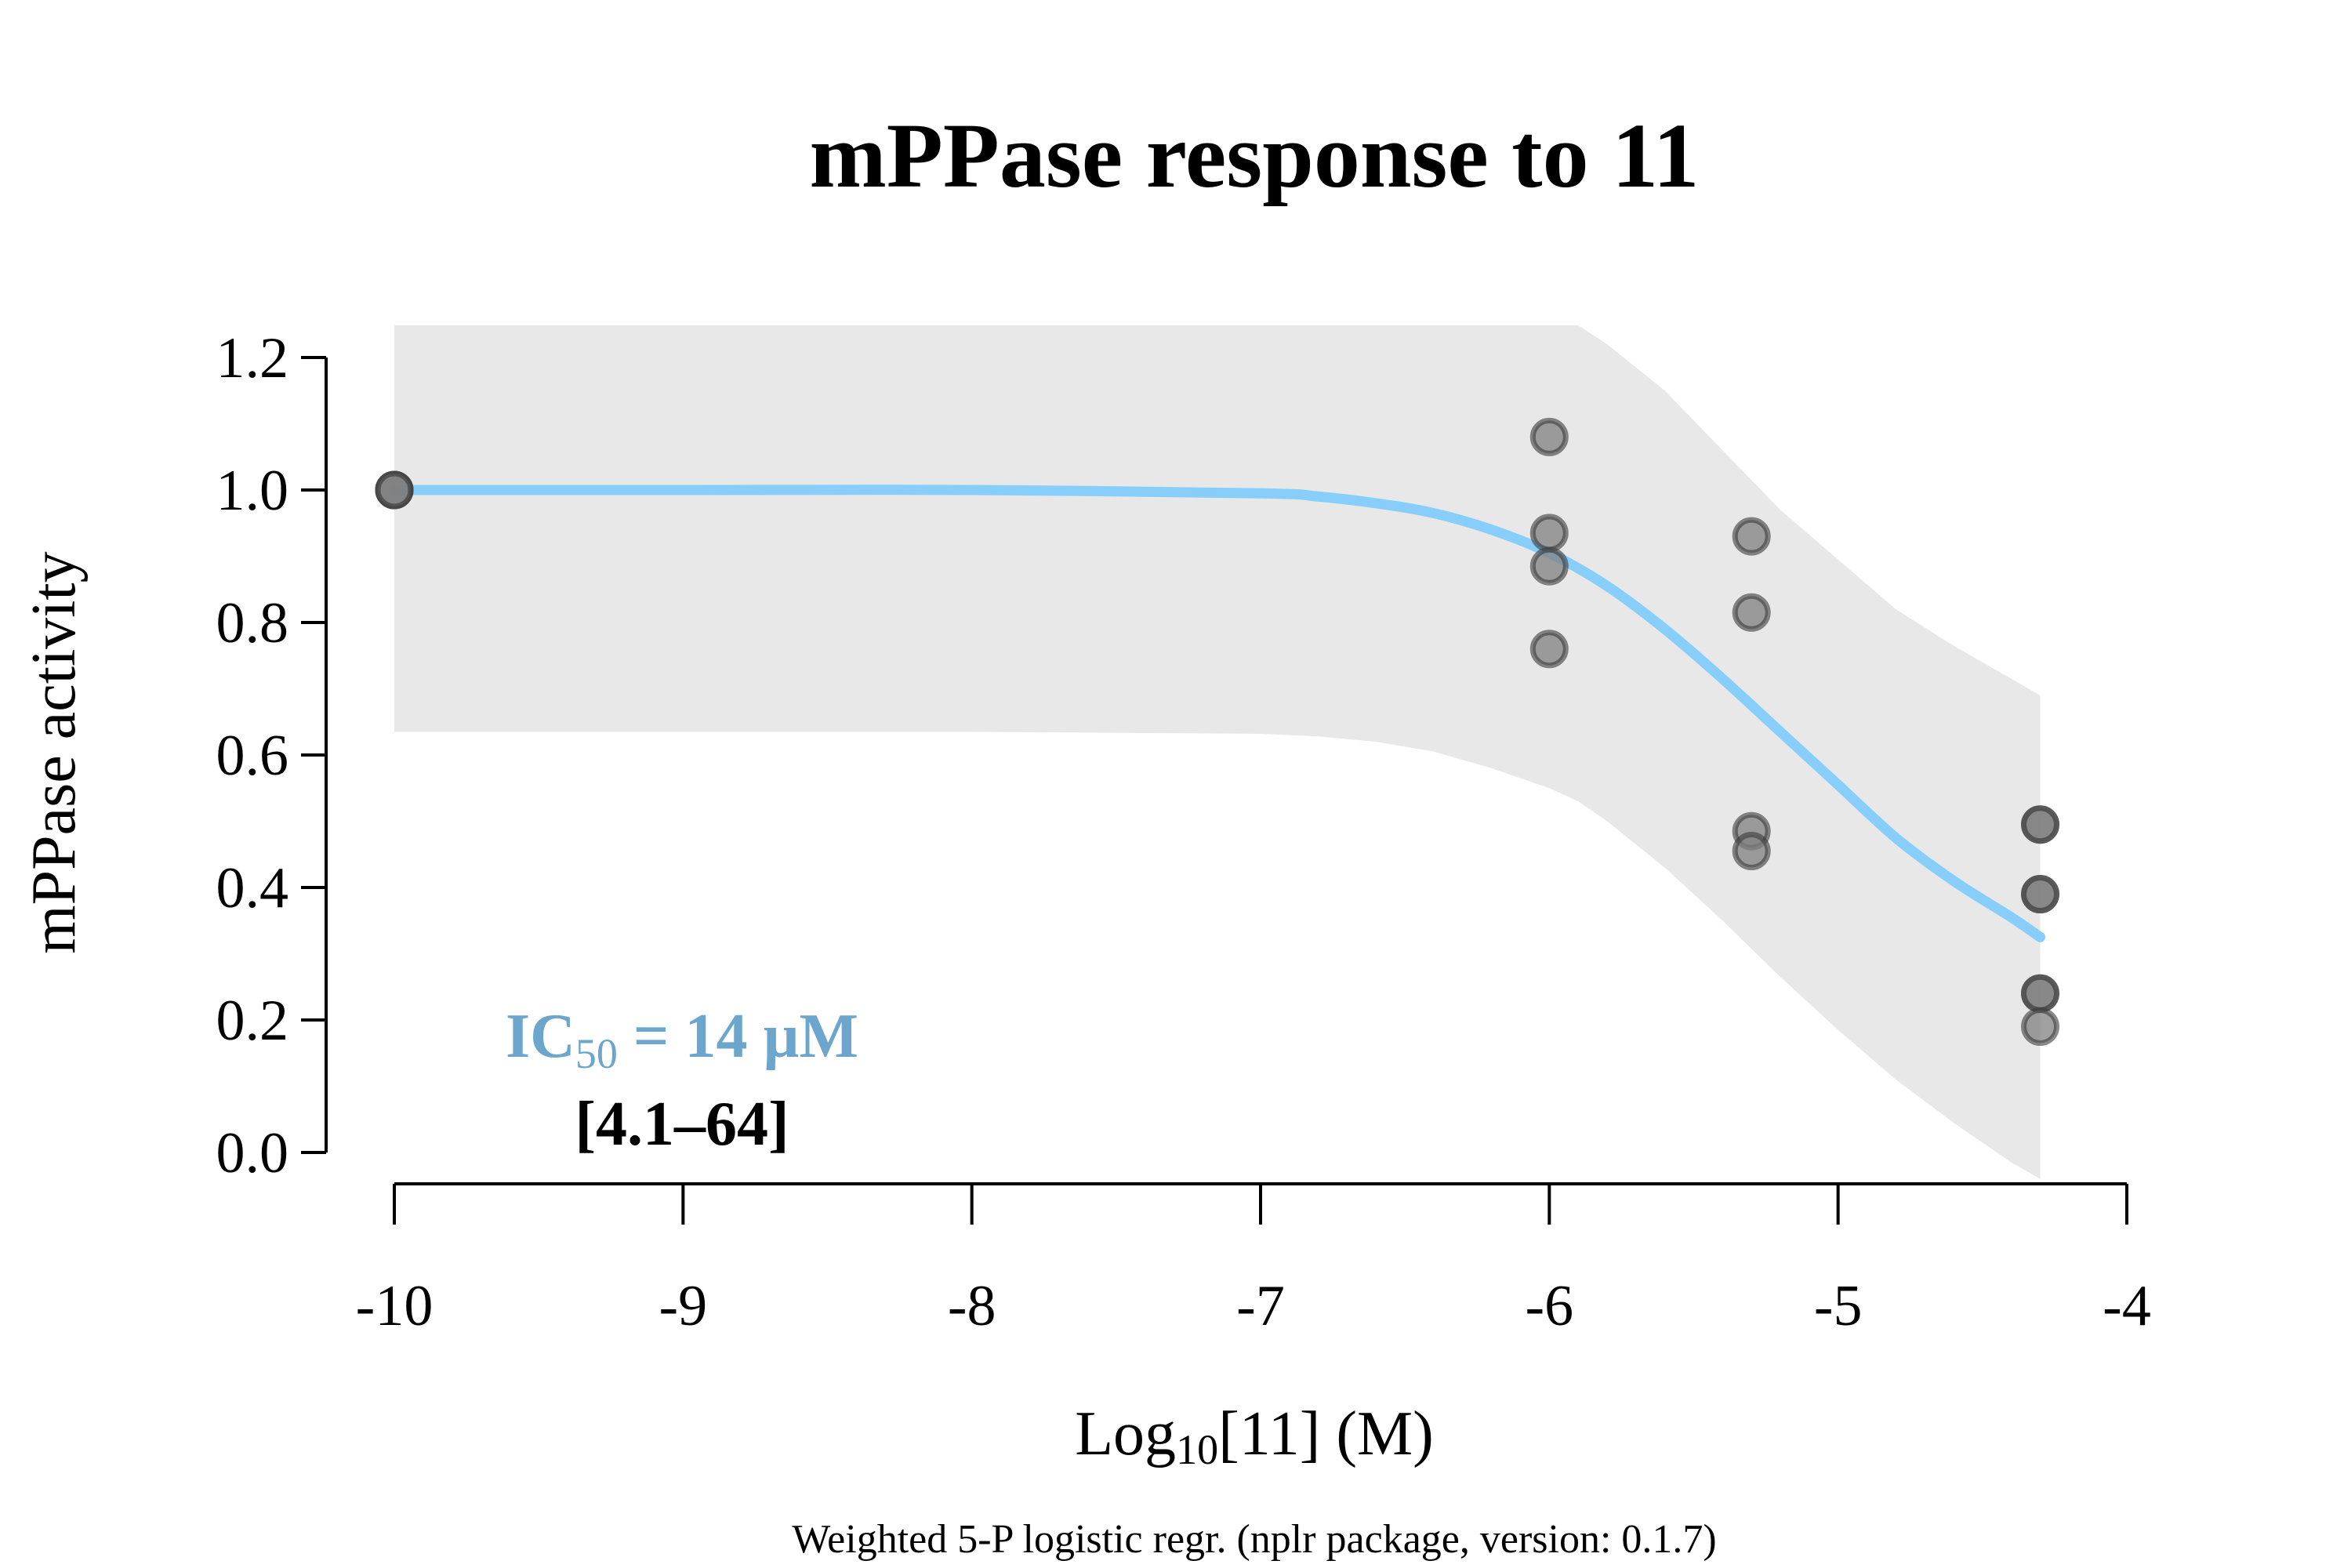 The image size is (2333, 1568). Describe the element at coordinates (252, 756) in the screenshot. I see `y-tick-label: 0.6` at that location.